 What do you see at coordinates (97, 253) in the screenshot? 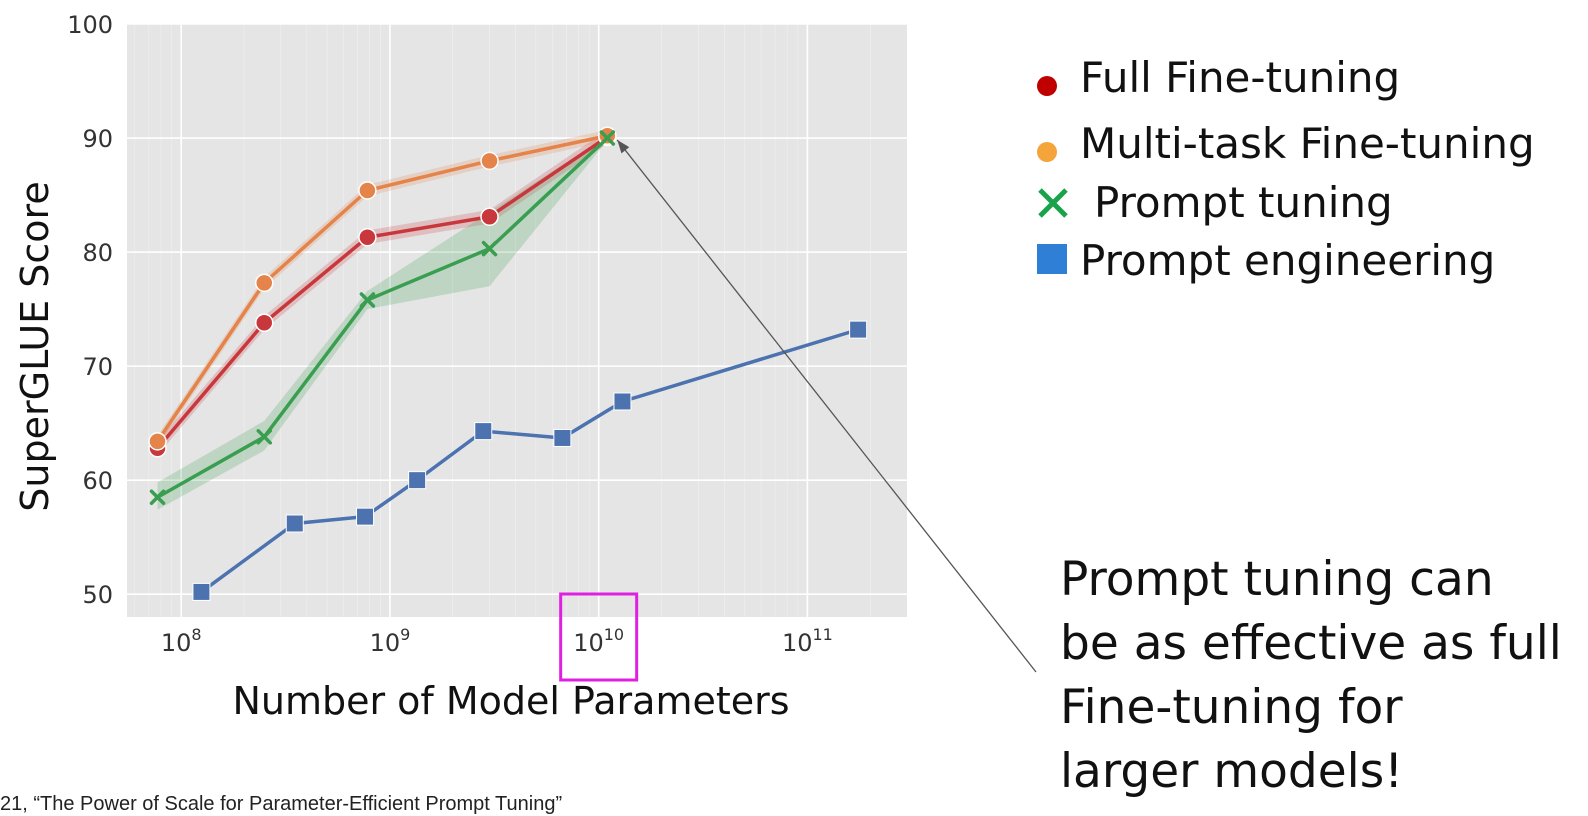
I see `y-tick-label: 80` at bounding box center [97, 253].